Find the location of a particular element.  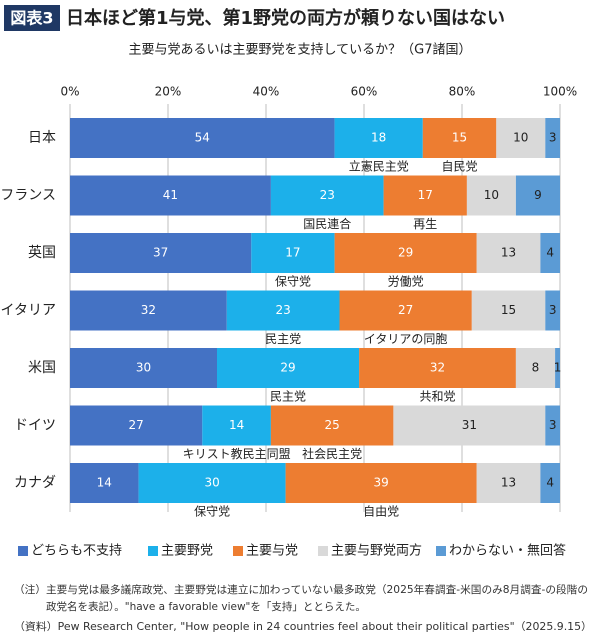

ruling-party: 自由党 is located at coordinates (381, 511).